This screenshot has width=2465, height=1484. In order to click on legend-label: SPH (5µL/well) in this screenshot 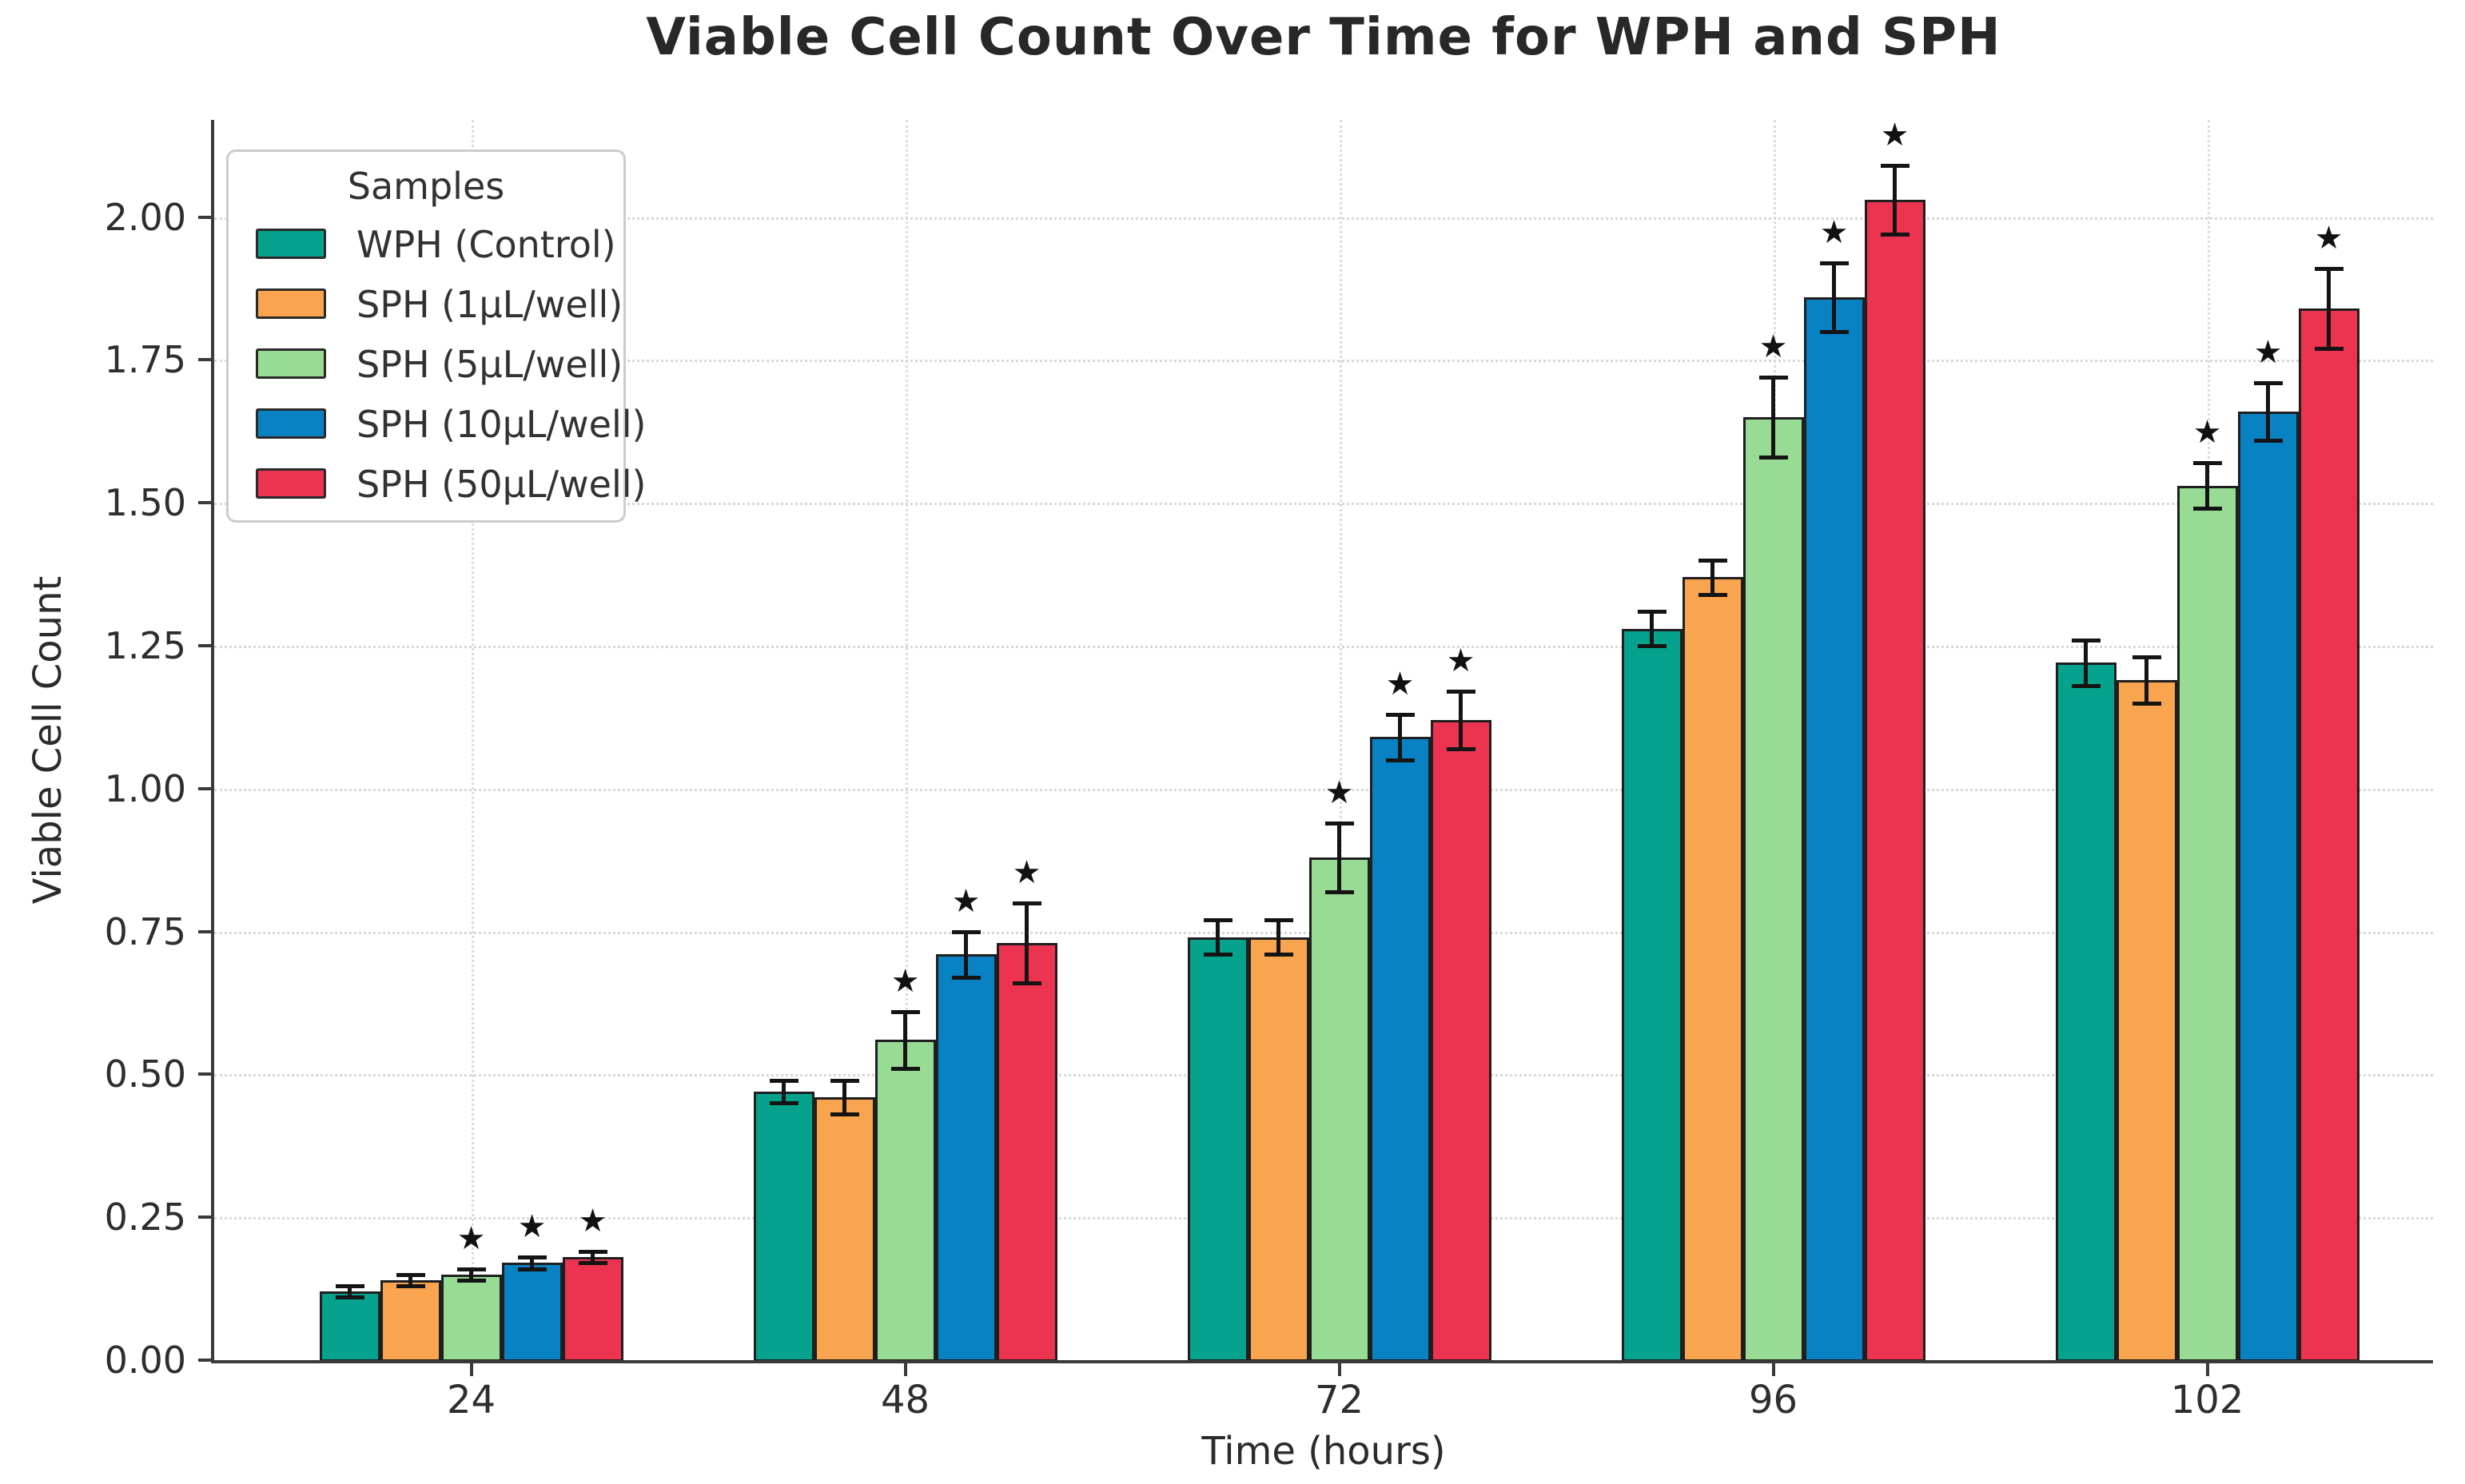, I will do `click(489, 364)`.